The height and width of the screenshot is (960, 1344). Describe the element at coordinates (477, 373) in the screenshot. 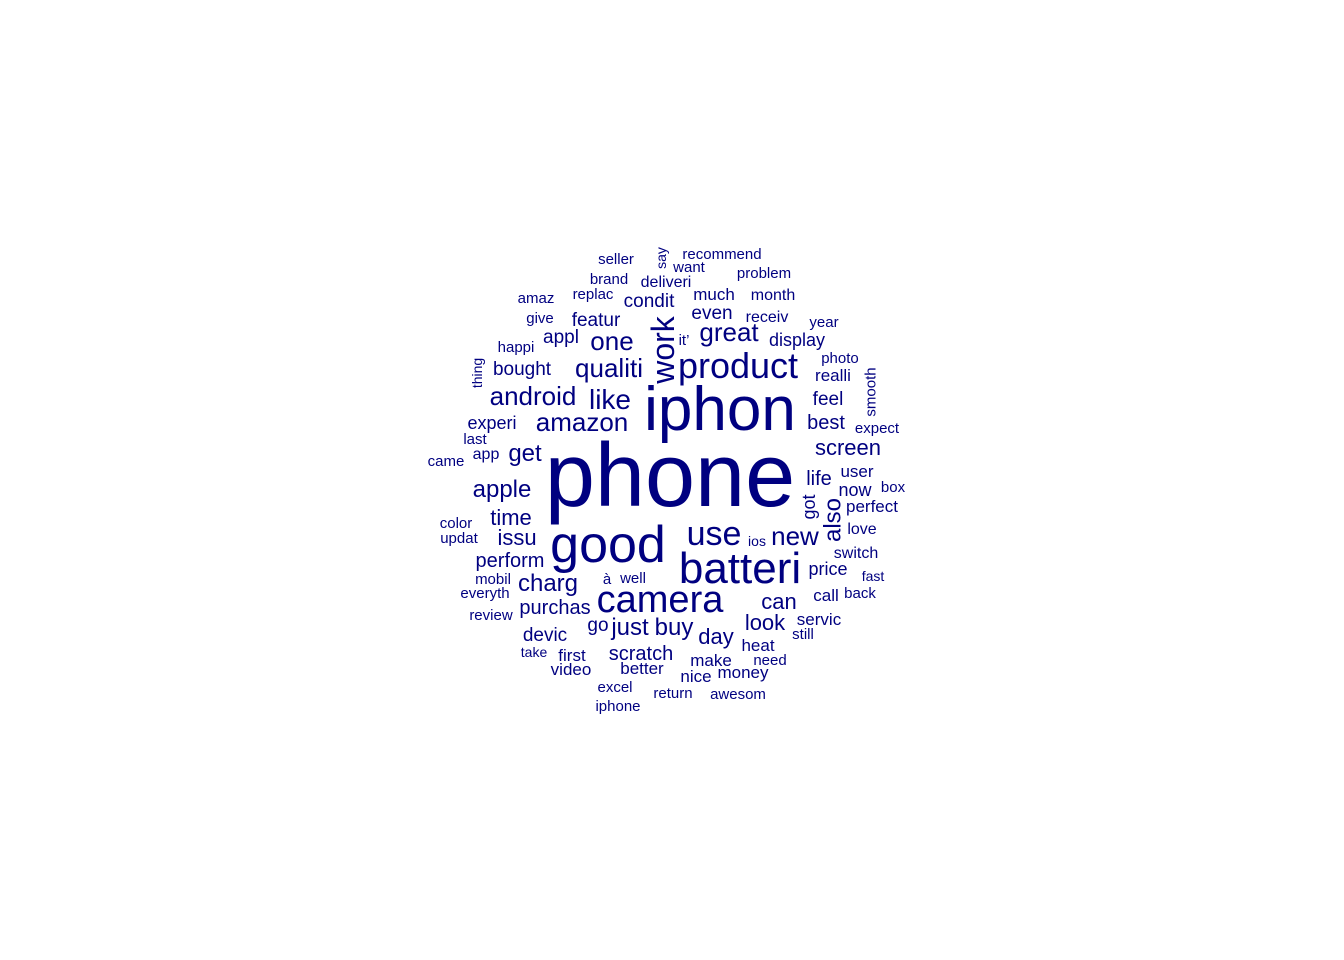

I see `word-95: thing` at that location.